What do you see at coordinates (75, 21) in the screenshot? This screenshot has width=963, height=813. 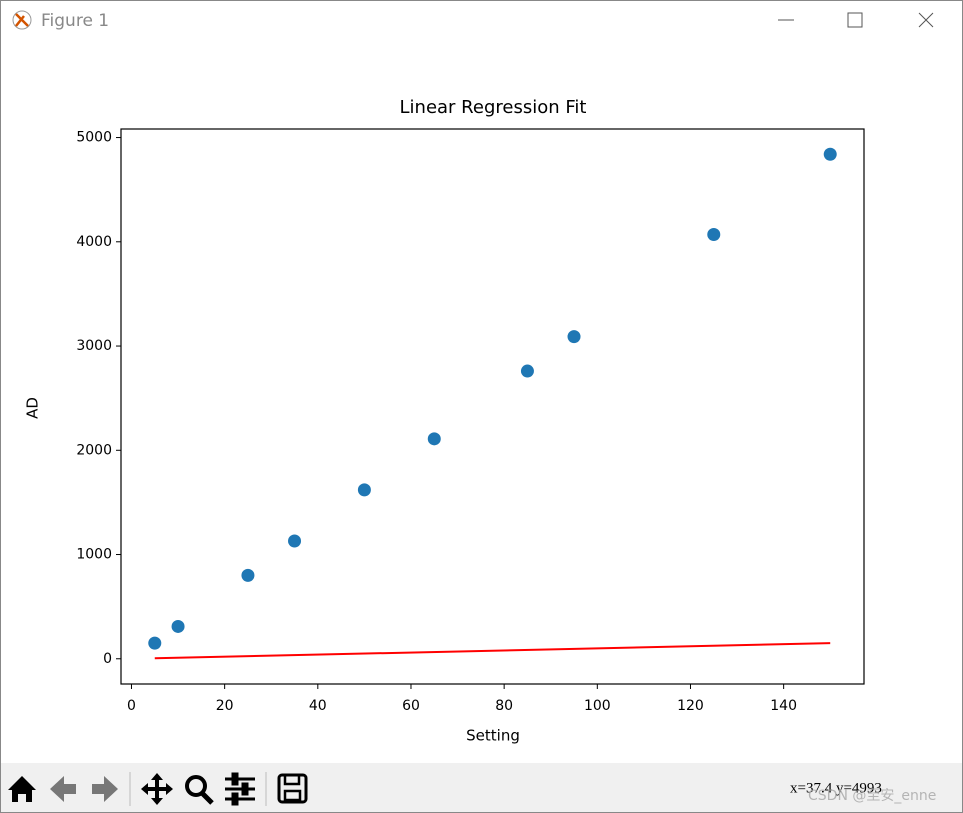 I see `window-title: Figure 1` at bounding box center [75, 21].